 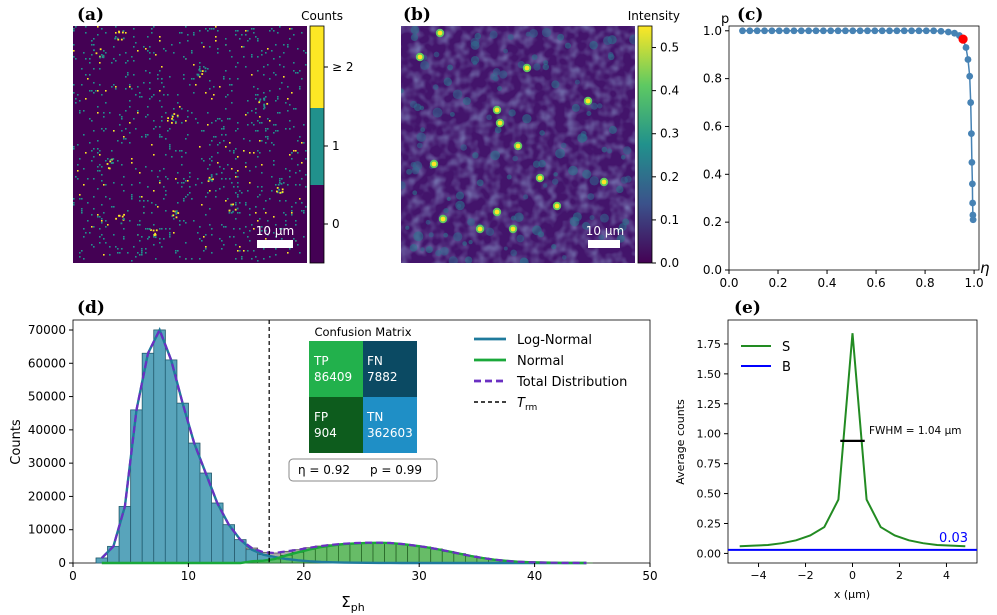 What do you see at coordinates (712, 31) in the screenshot?
I see `y-tick-label: 1.0` at bounding box center [712, 31].